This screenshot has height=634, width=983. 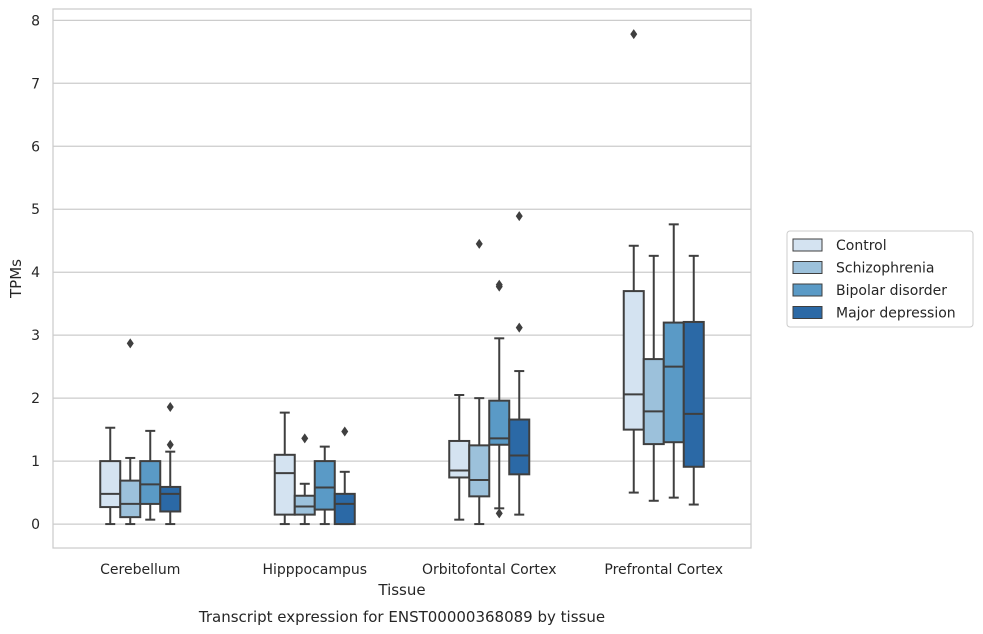 What do you see at coordinates (35, 462) in the screenshot?
I see `y-tick-label-1: 1` at bounding box center [35, 462].